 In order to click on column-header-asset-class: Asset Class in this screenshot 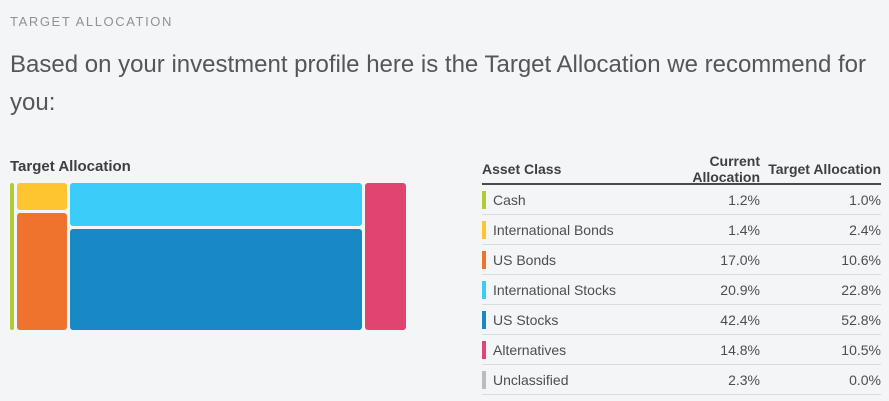, I will do `click(522, 169)`.